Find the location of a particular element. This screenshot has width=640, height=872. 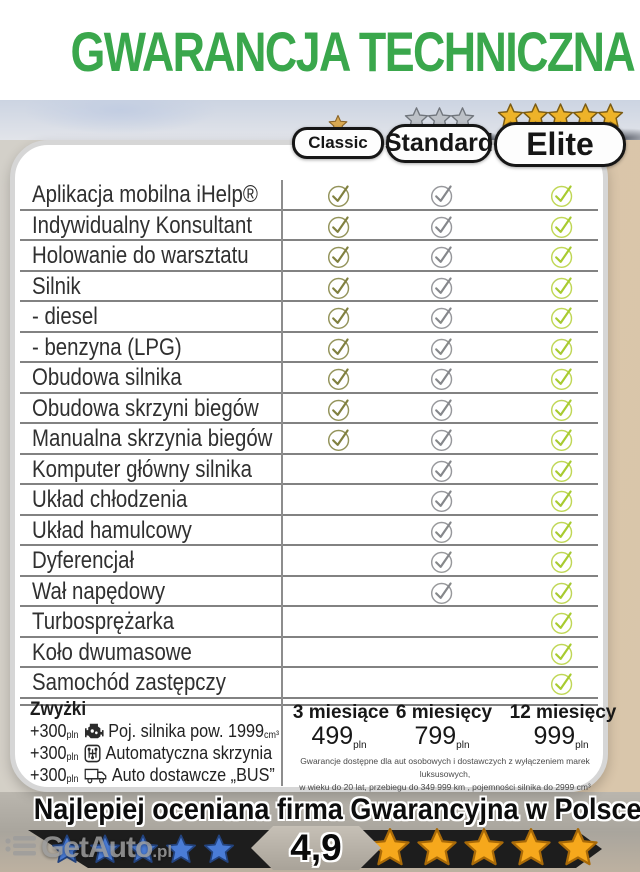

watermark-text: GetAuto is located at coordinates (97, 847).